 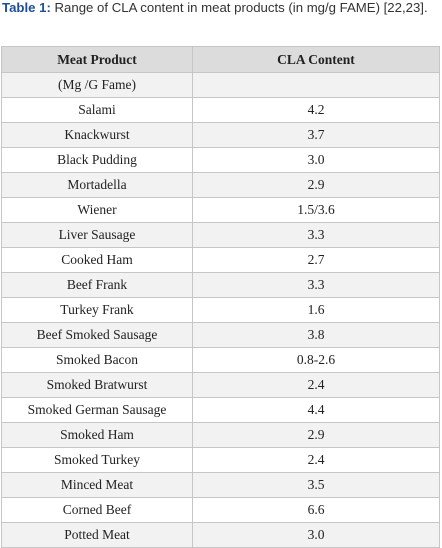 I want to click on table-row: Beef Smoked Sausage 3.8, so click(x=220, y=335).